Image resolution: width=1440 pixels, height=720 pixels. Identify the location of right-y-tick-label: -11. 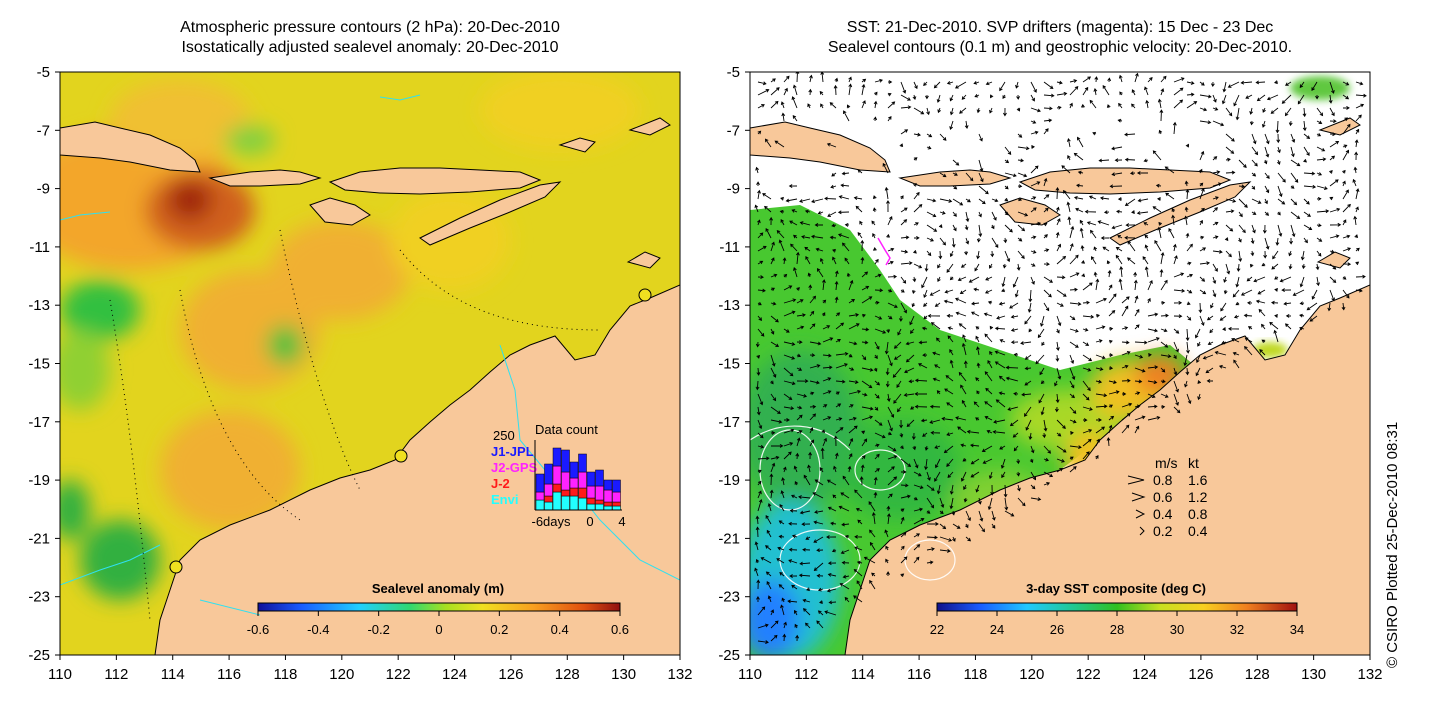
(729, 247).